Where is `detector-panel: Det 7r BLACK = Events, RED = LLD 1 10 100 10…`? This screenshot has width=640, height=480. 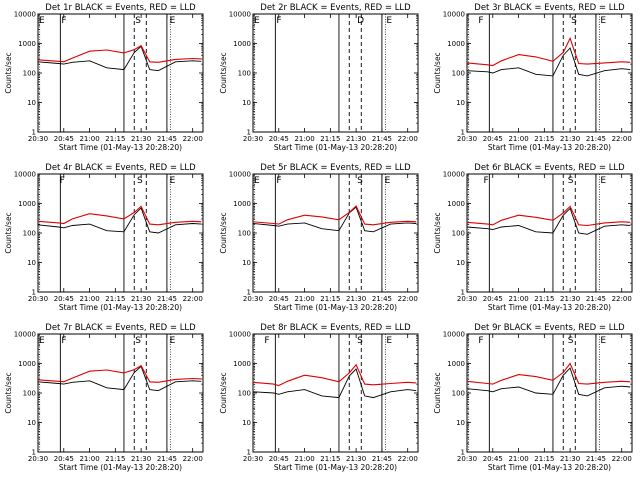 detector-panel: Det 7r BLACK = Events, RED = LLD 1 10 100 10… is located at coordinates (104, 397).